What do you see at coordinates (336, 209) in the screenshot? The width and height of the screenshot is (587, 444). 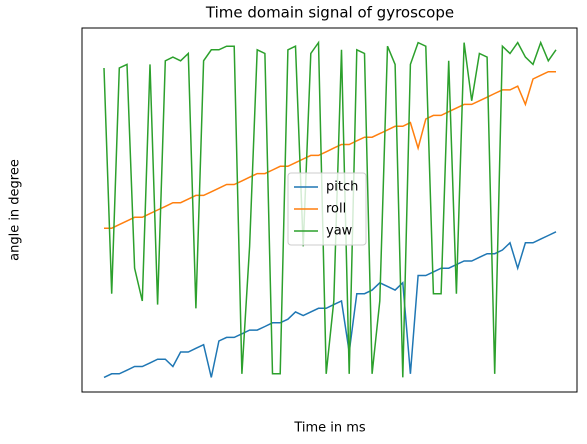 I see `legend-label: roll` at bounding box center [336, 209].